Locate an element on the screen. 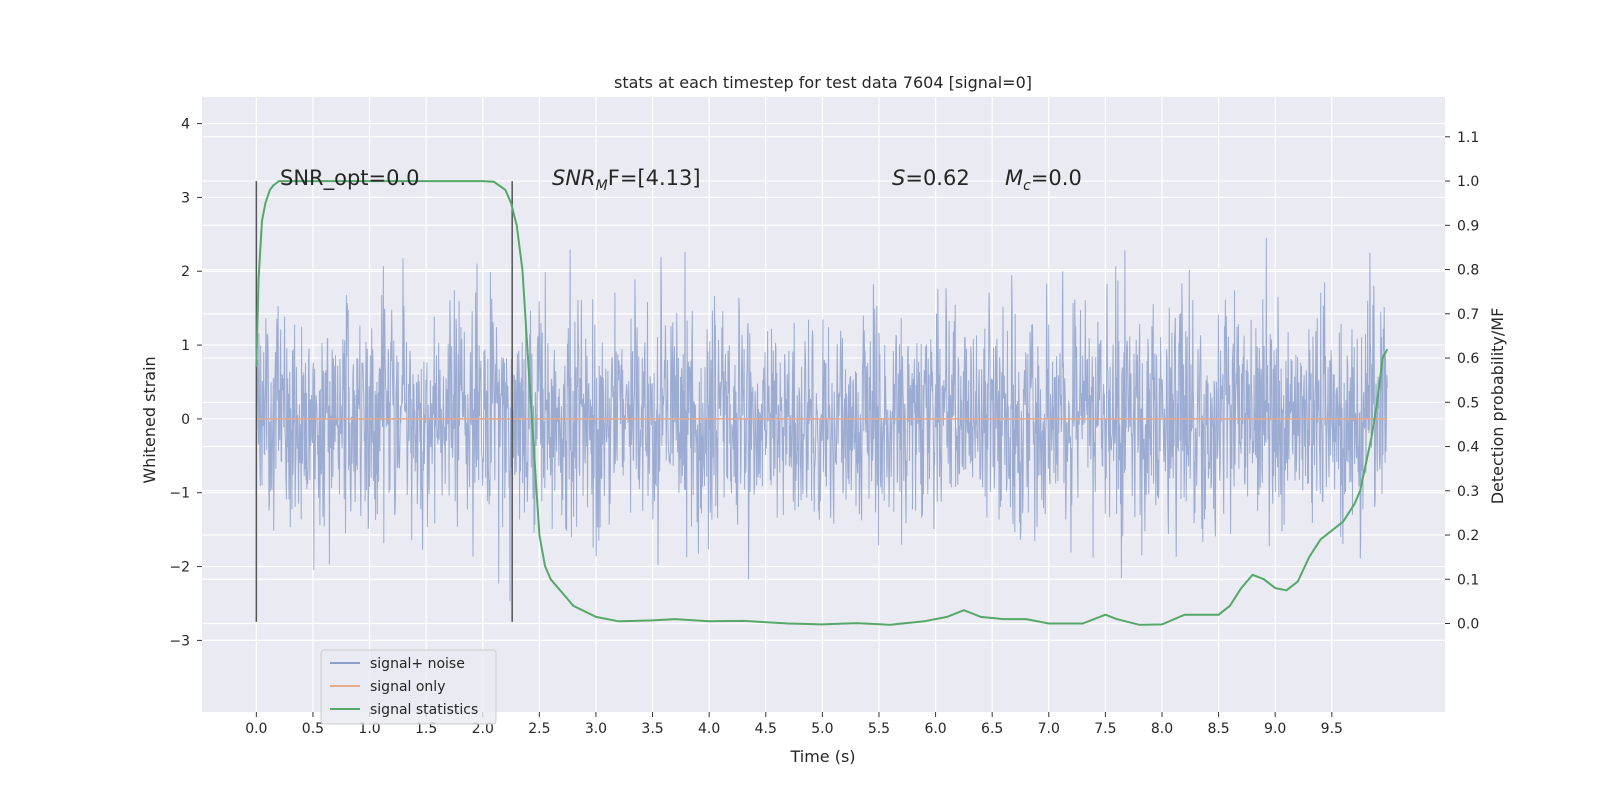 This screenshot has width=1600, height=800. x-tick-label: 4.5 is located at coordinates (766, 729).